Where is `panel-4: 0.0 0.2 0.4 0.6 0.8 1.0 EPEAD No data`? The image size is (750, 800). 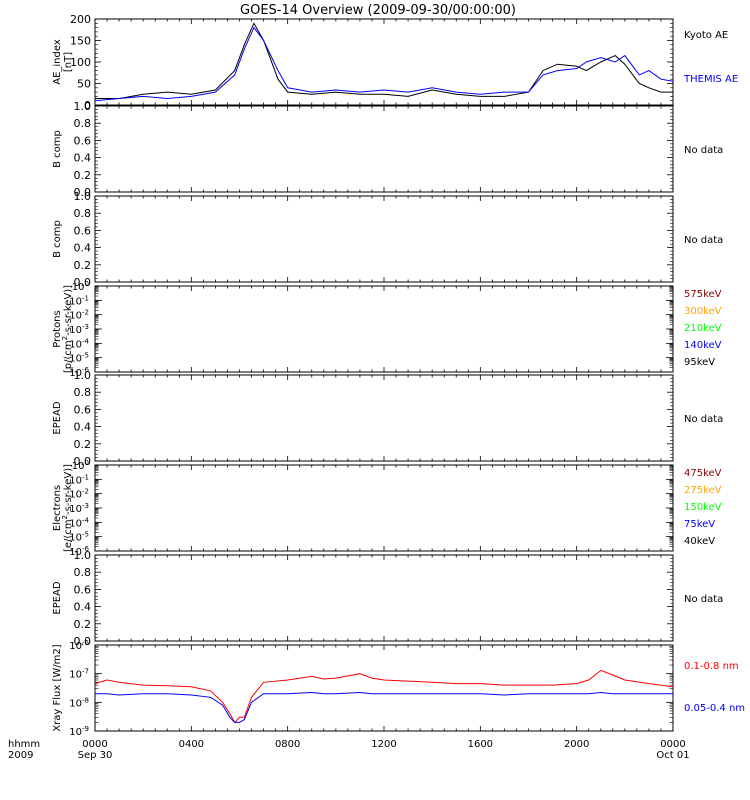
panel-4: 0.0 0.2 0.4 0.6 0.8 1.0 EPEAD No data is located at coordinates (387, 418).